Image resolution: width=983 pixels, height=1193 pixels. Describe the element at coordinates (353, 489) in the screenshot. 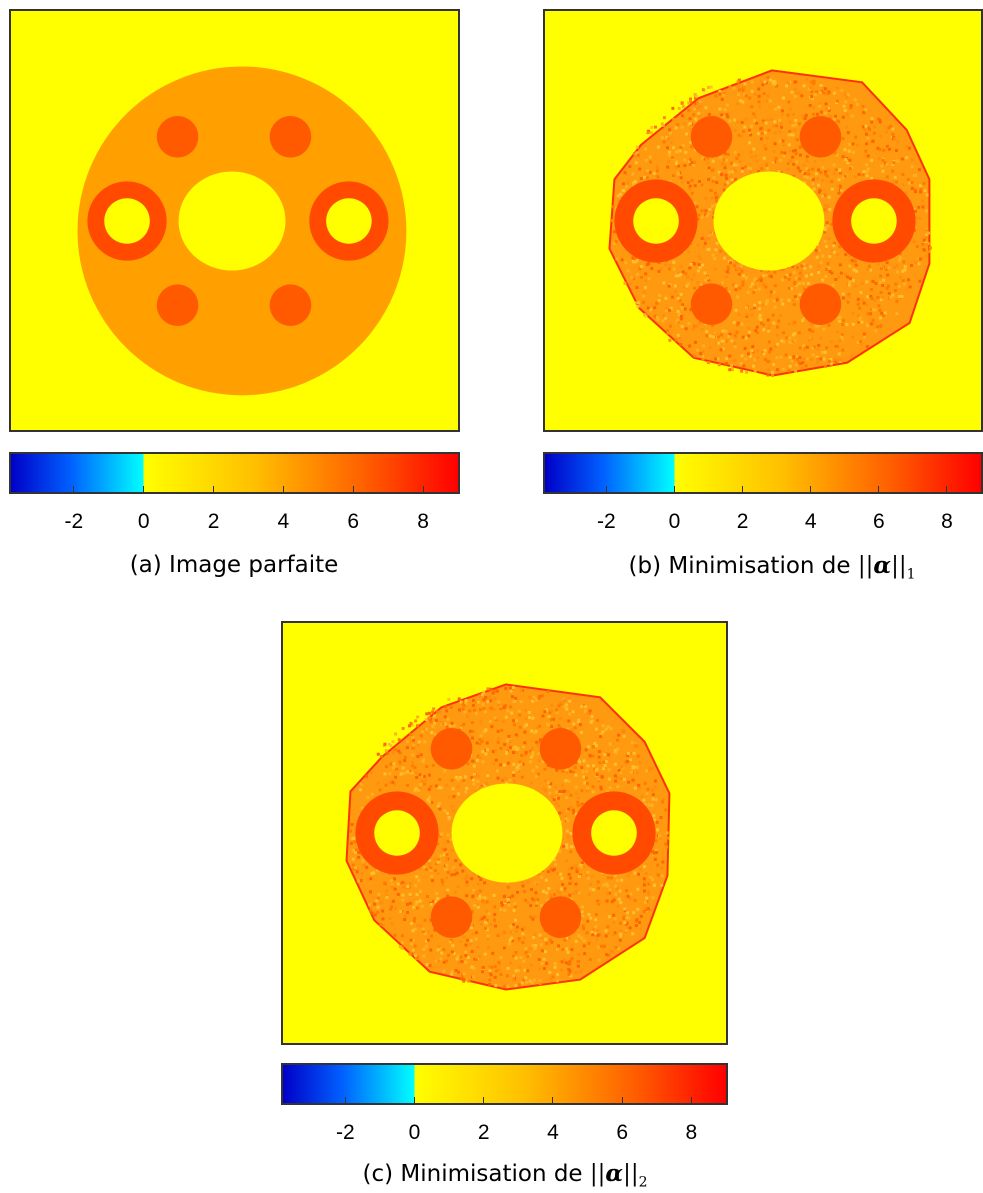

I see `colorbar-tick-mark` at that location.